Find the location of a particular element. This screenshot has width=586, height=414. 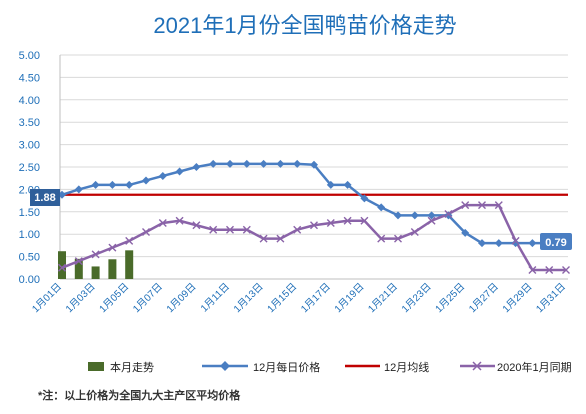

y-tick-label: 4.50 is located at coordinates (29, 78).